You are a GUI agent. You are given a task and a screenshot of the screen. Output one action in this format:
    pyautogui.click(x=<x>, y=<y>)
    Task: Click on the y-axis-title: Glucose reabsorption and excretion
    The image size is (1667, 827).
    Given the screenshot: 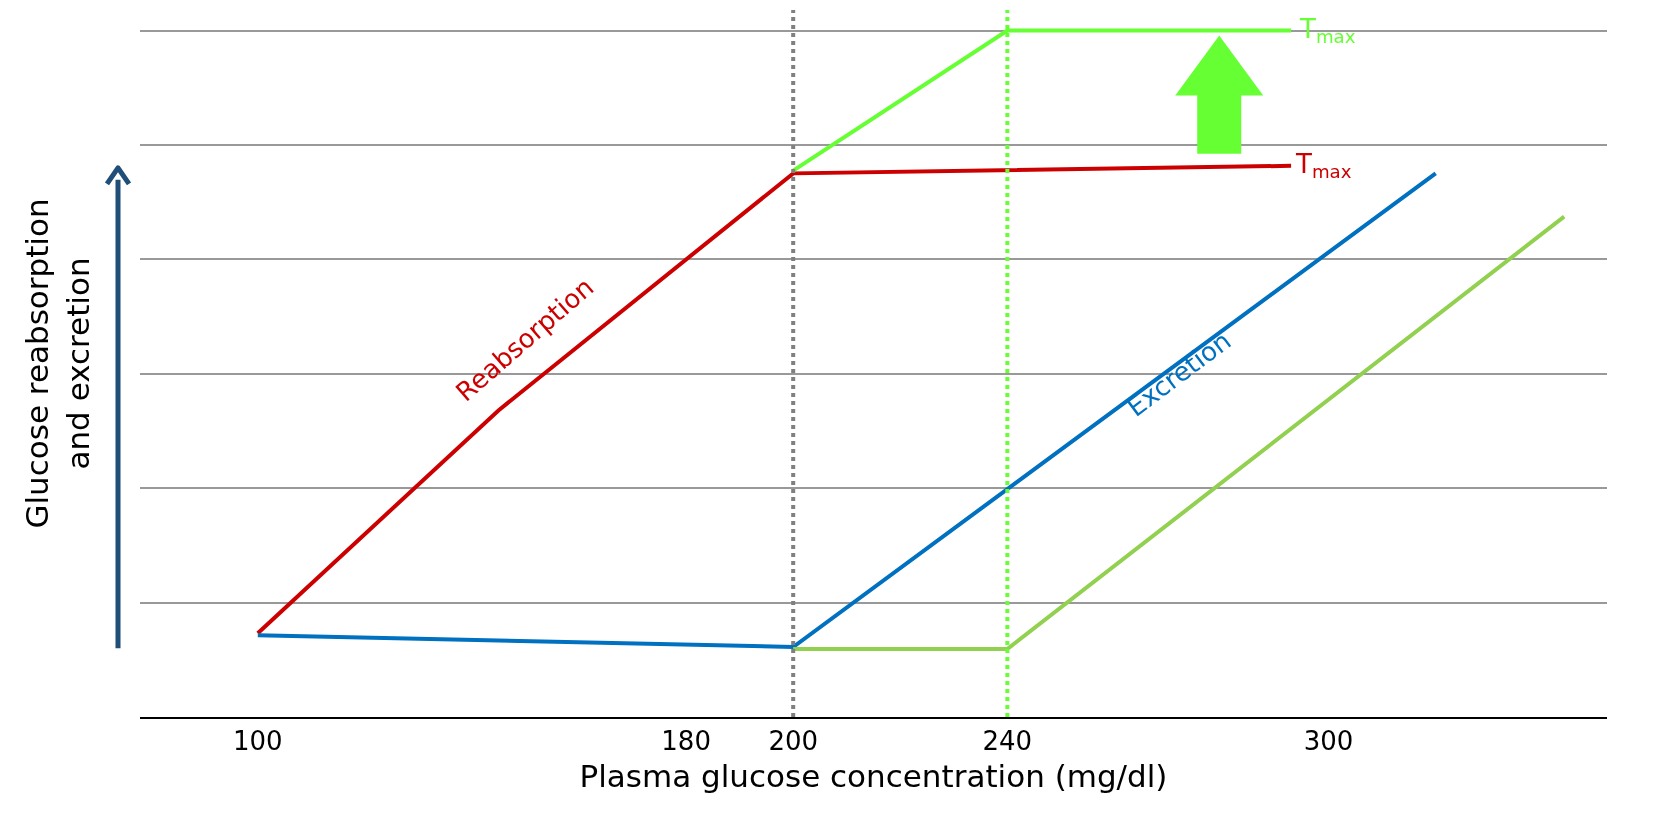 What is the action you would take?
    pyautogui.click(x=57, y=363)
    